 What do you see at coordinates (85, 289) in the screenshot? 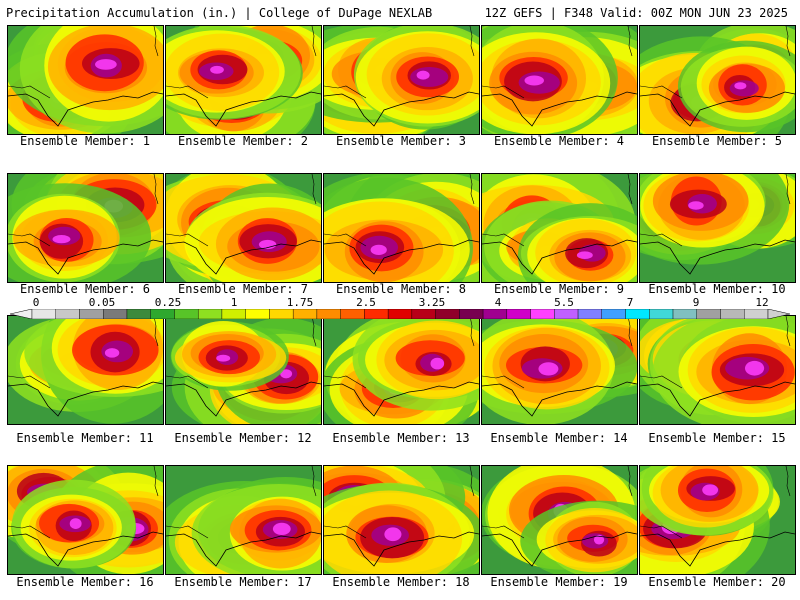
I see `ensemble-member-label: Ensemble Member: 6` at bounding box center [85, 289].